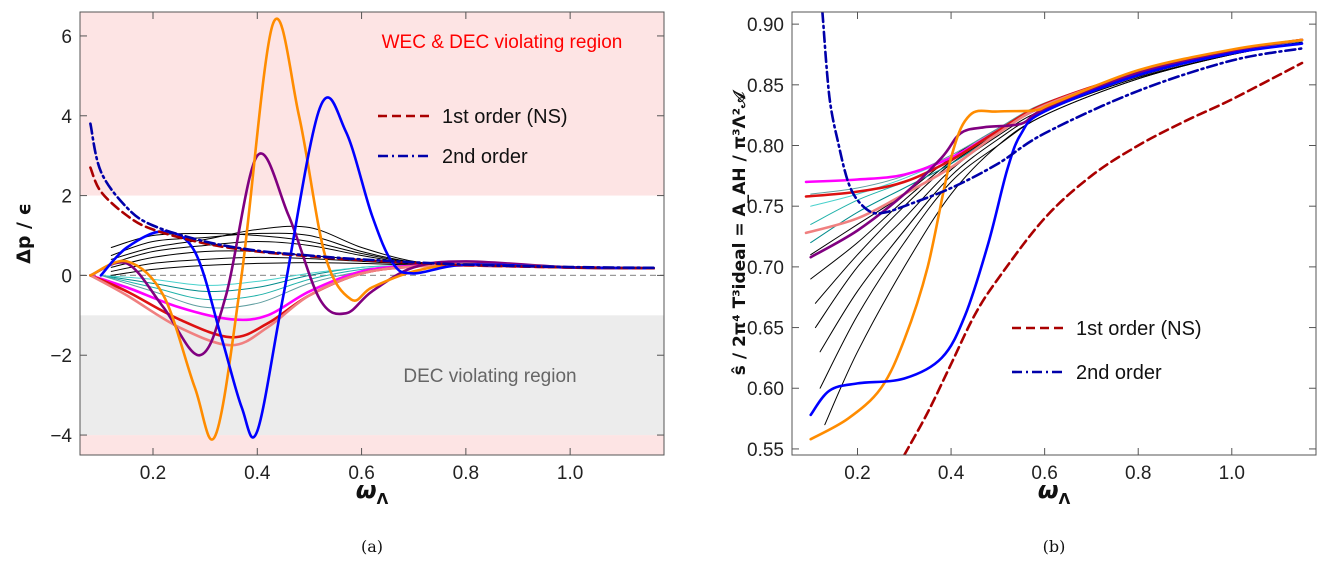 The image size is (1335, 563). Describe the element at coordinates (61, 436) in the screenshot. I see `y-tick-label: −4` at that location.